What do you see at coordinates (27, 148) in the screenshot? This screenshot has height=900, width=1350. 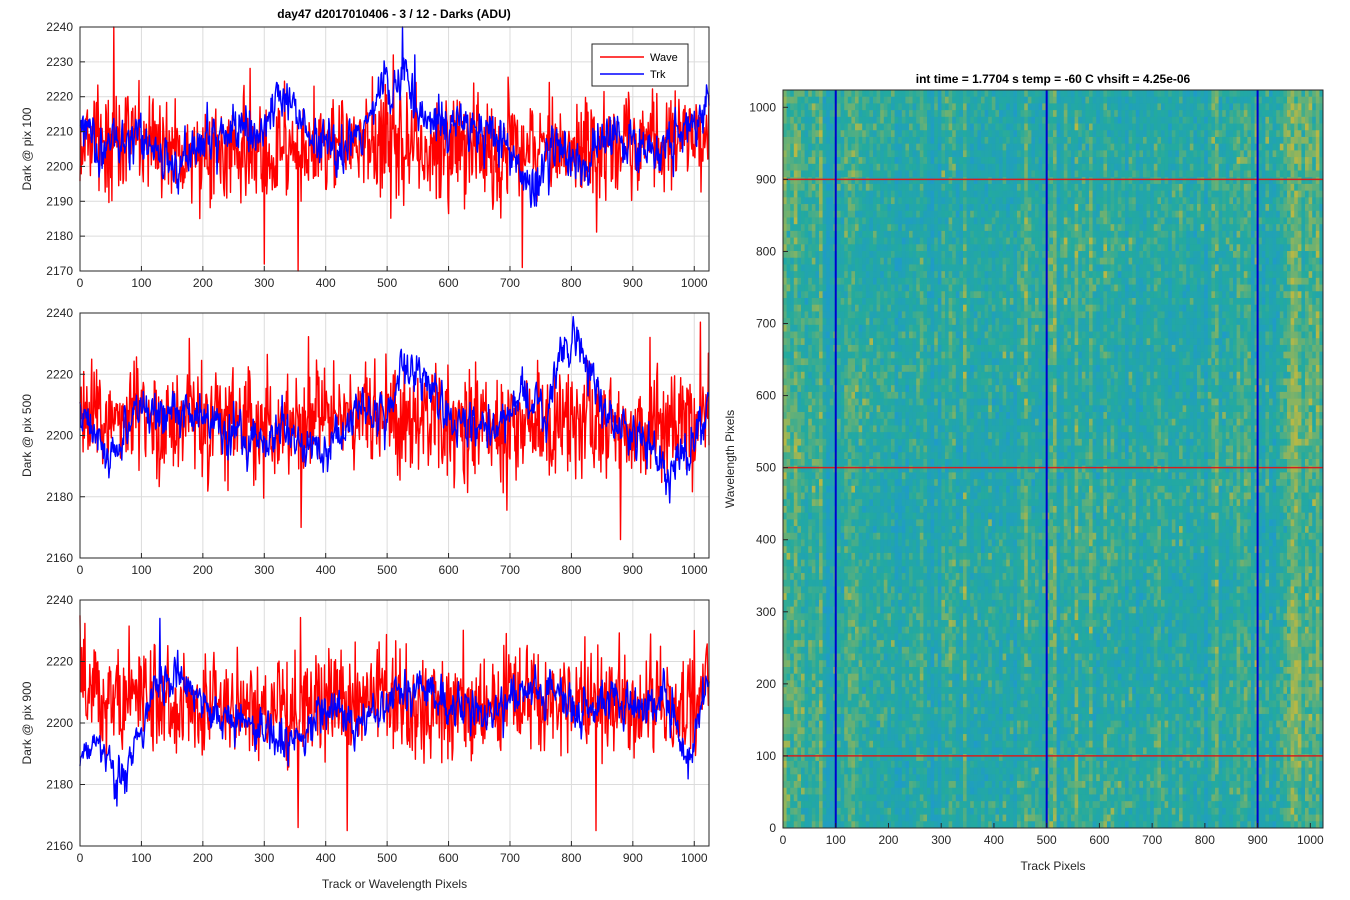 I see `y-axis-label: Dark @ pix 100` at bounding box center [27, 148].